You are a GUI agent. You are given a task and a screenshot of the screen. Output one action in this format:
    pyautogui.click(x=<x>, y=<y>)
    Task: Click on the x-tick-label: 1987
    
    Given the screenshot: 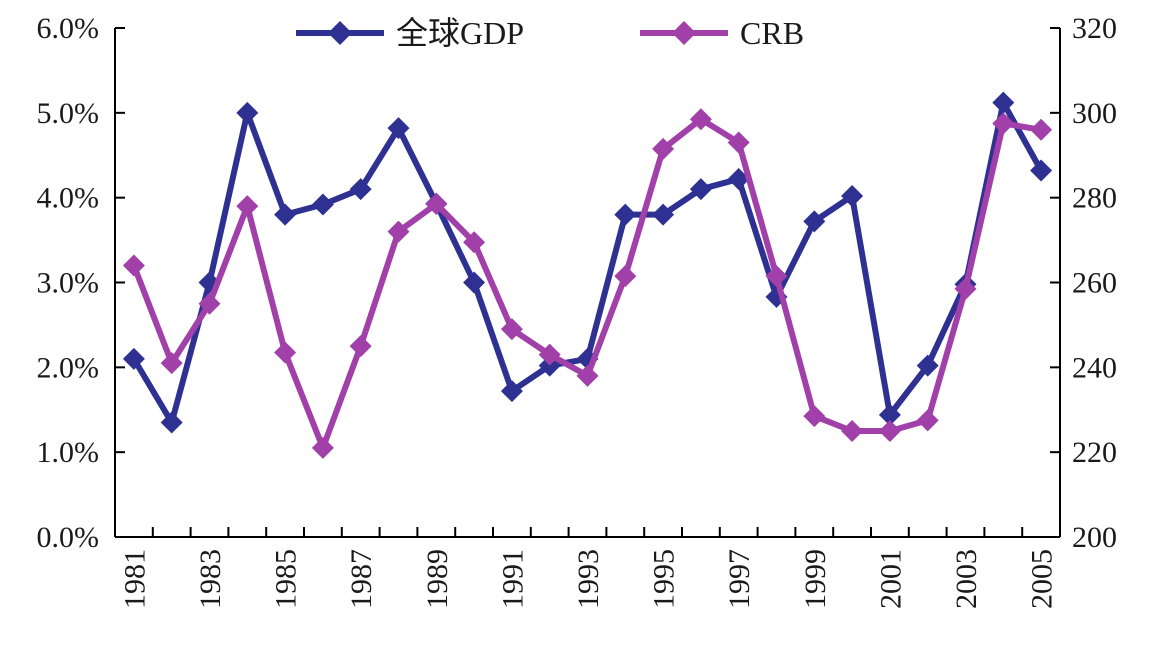 What is the action you would take?
    pyautogui.click(x=361, y=579)
    